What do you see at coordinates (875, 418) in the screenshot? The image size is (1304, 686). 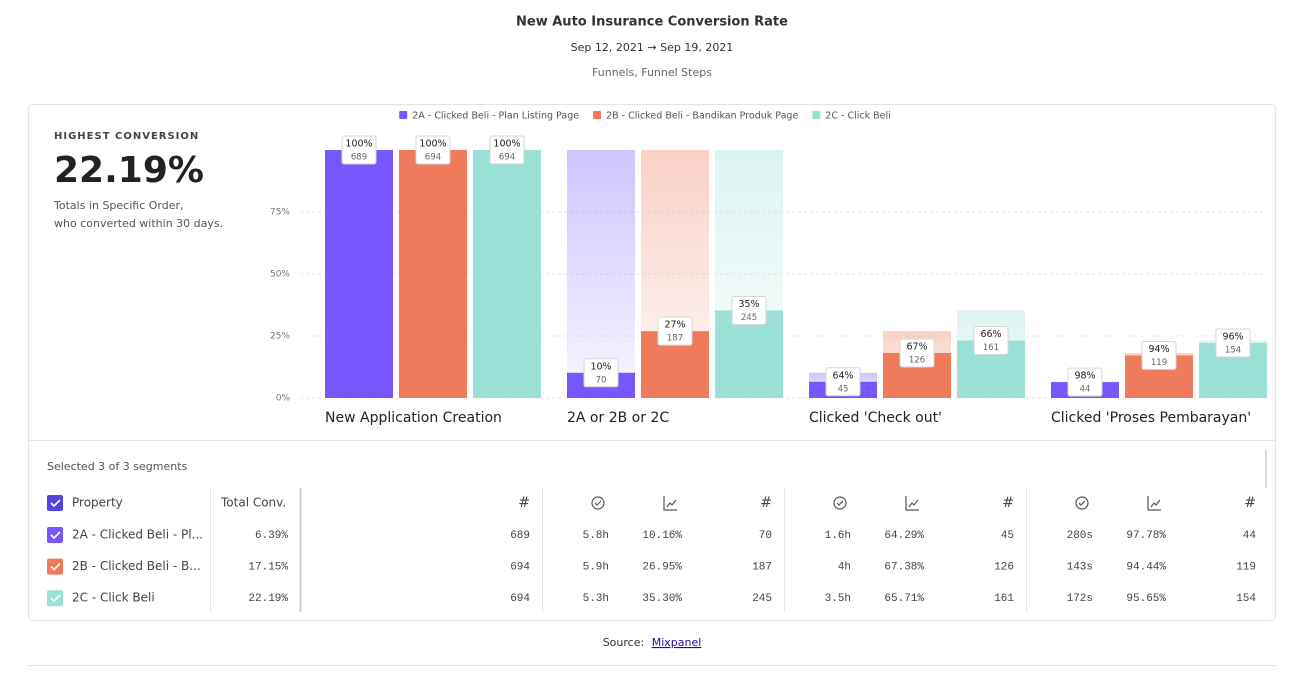 I see `x-tick-label: Clicked 'Check out'` at bounding box center [875, 418].